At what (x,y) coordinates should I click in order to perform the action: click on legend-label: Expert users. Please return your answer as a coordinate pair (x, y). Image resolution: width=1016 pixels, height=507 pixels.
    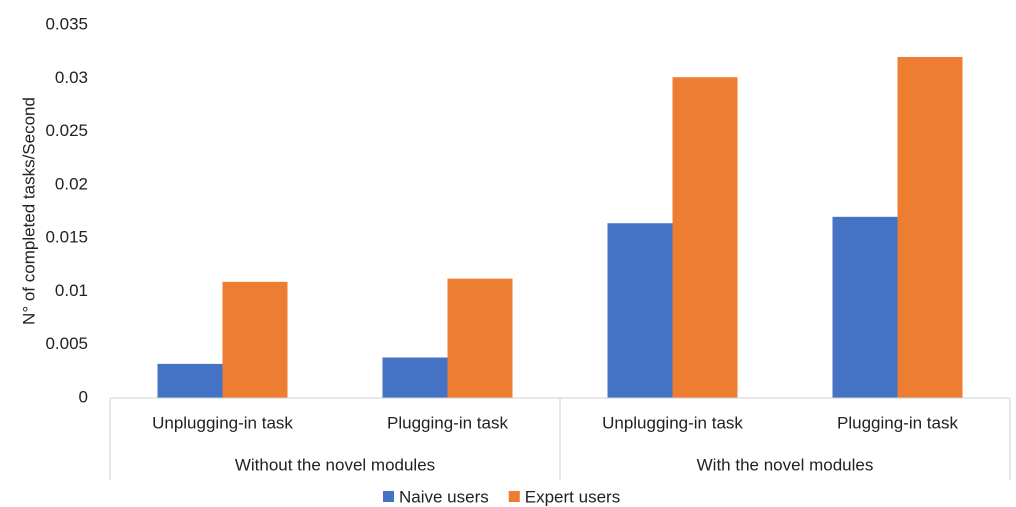
    Looking at the image, I should click on (572, 496).